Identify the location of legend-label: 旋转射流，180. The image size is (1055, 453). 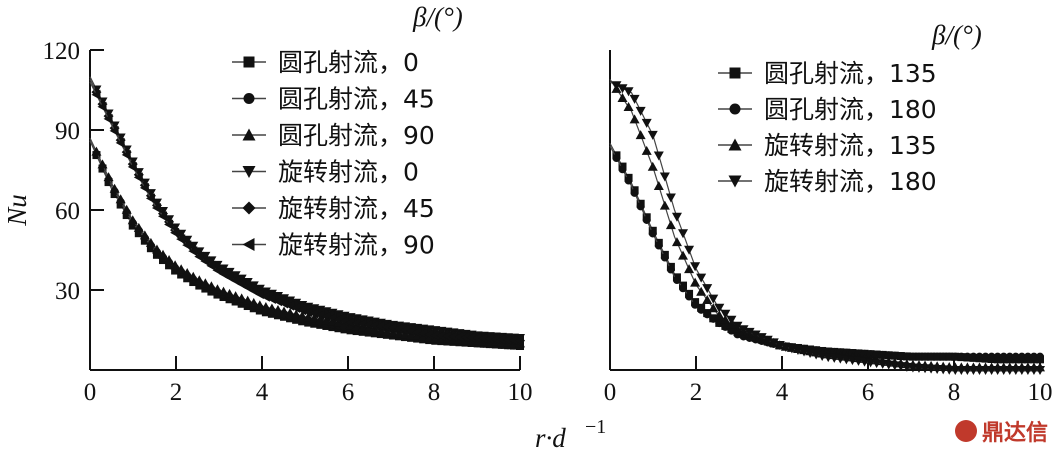
(850, 181).